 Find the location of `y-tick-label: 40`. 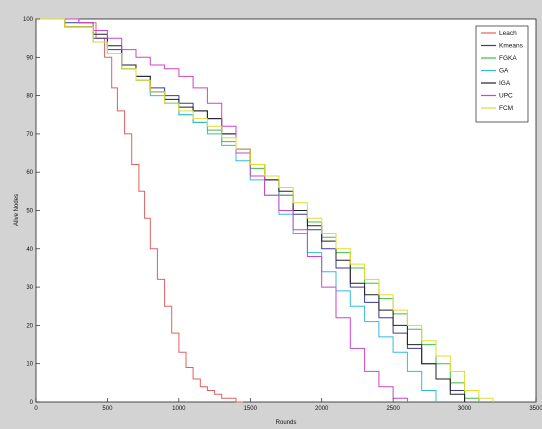

y-tick-label: 40 is located at coordinates (29, 250).